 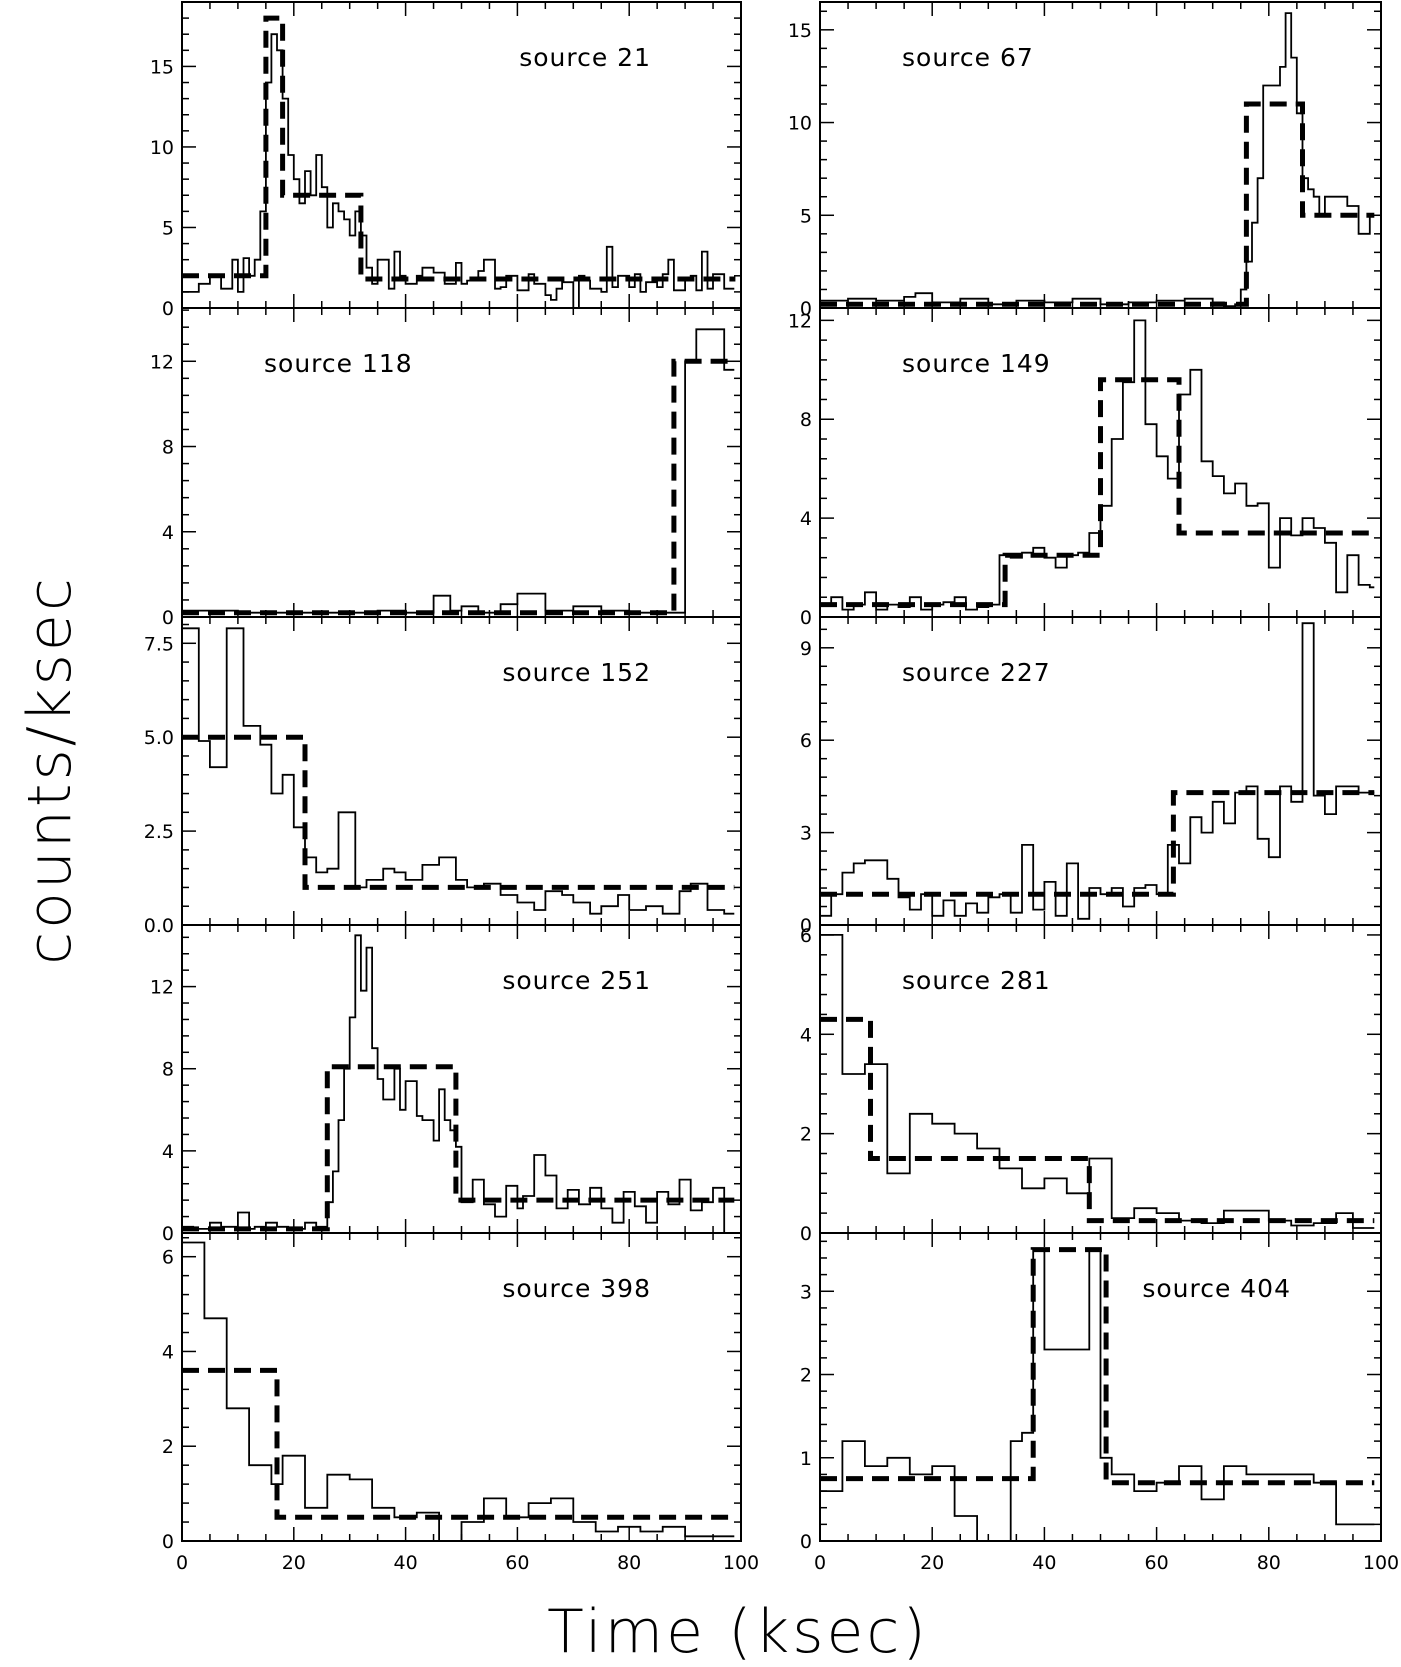 I want to click on panel-7: 0 4 8 12 source 251, so click(x=446, y=1084).